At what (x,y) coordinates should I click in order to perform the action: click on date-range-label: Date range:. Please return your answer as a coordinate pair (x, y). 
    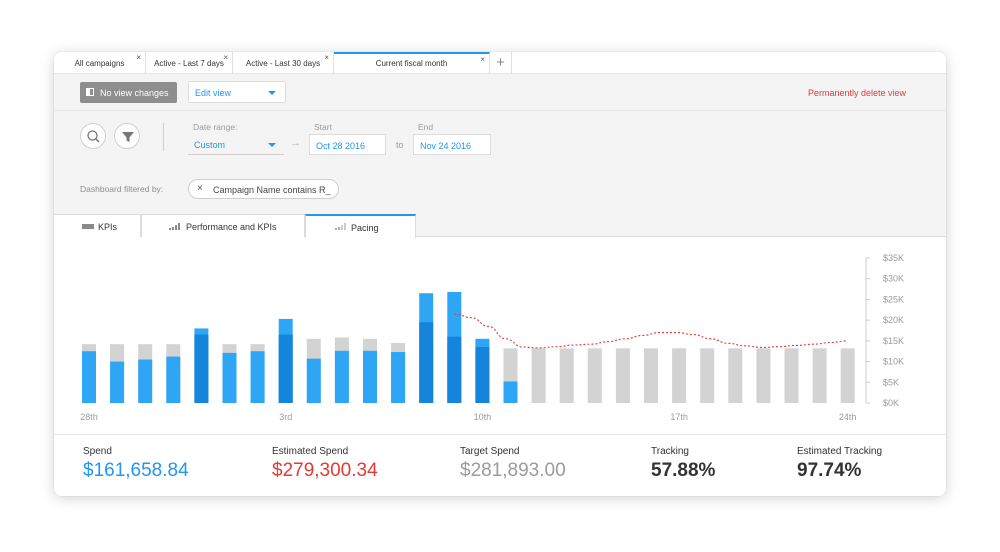
    Looking at the image, I should click on (215, 127).